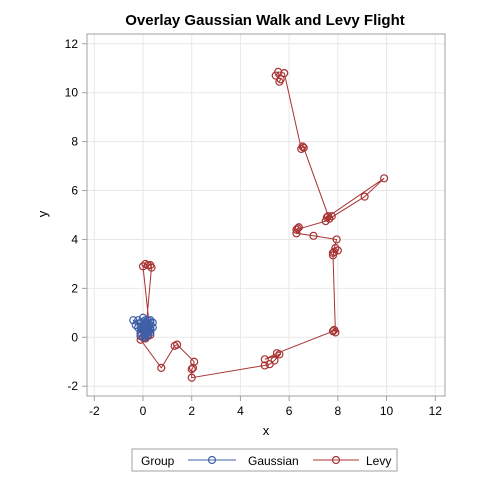 This screenshot has height=480, width=480. What do you see at coordinates (436, 411) in the screenshot?
I see `x-tick-label: 12` at bounding box center [436, 411].